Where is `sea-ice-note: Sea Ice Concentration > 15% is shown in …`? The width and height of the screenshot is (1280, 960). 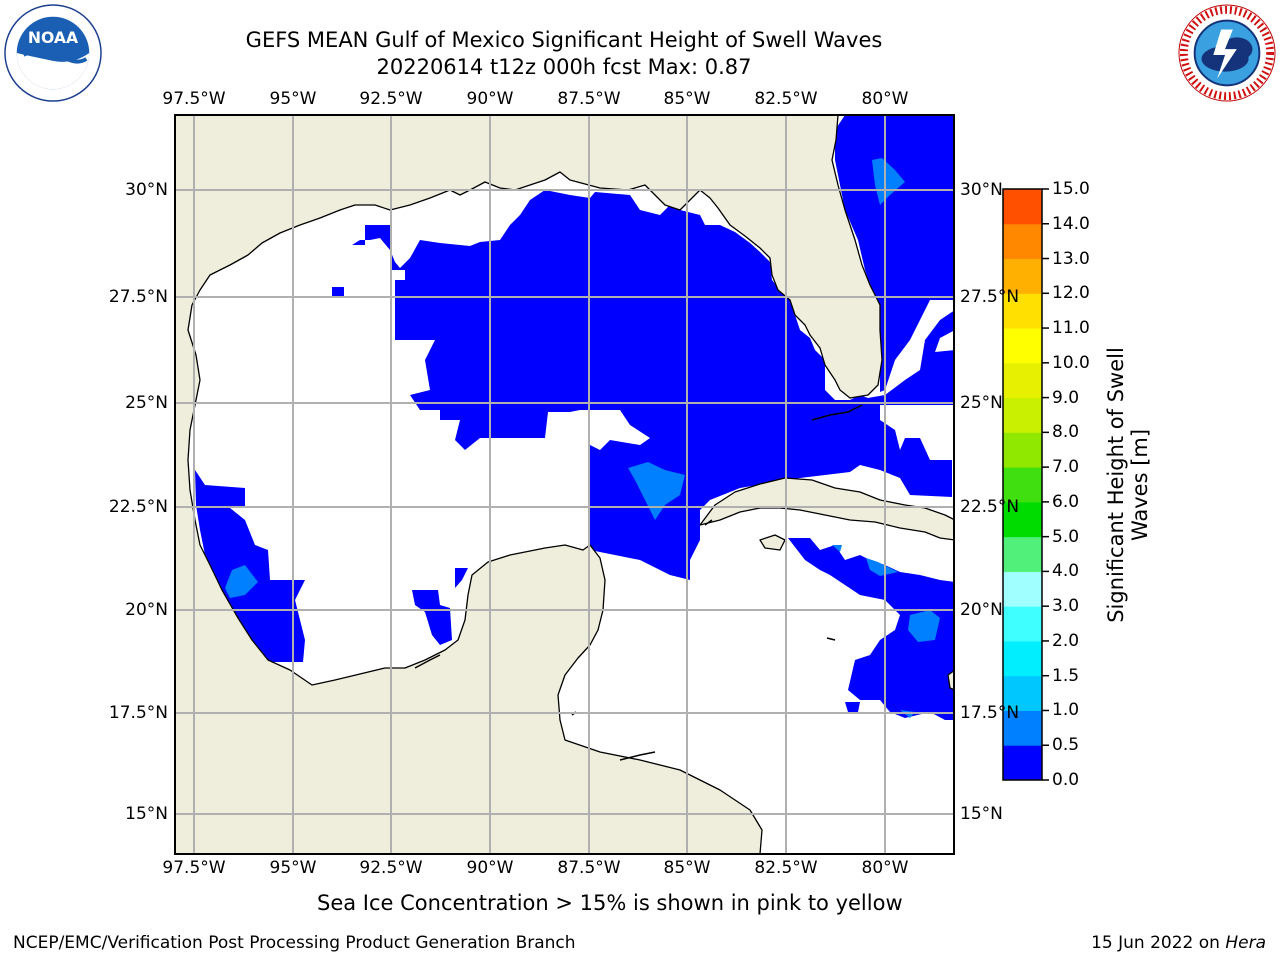 sea-ice-note: Sea Ice Concentration > 15% is shown in … is located at coordinates (610, 903).